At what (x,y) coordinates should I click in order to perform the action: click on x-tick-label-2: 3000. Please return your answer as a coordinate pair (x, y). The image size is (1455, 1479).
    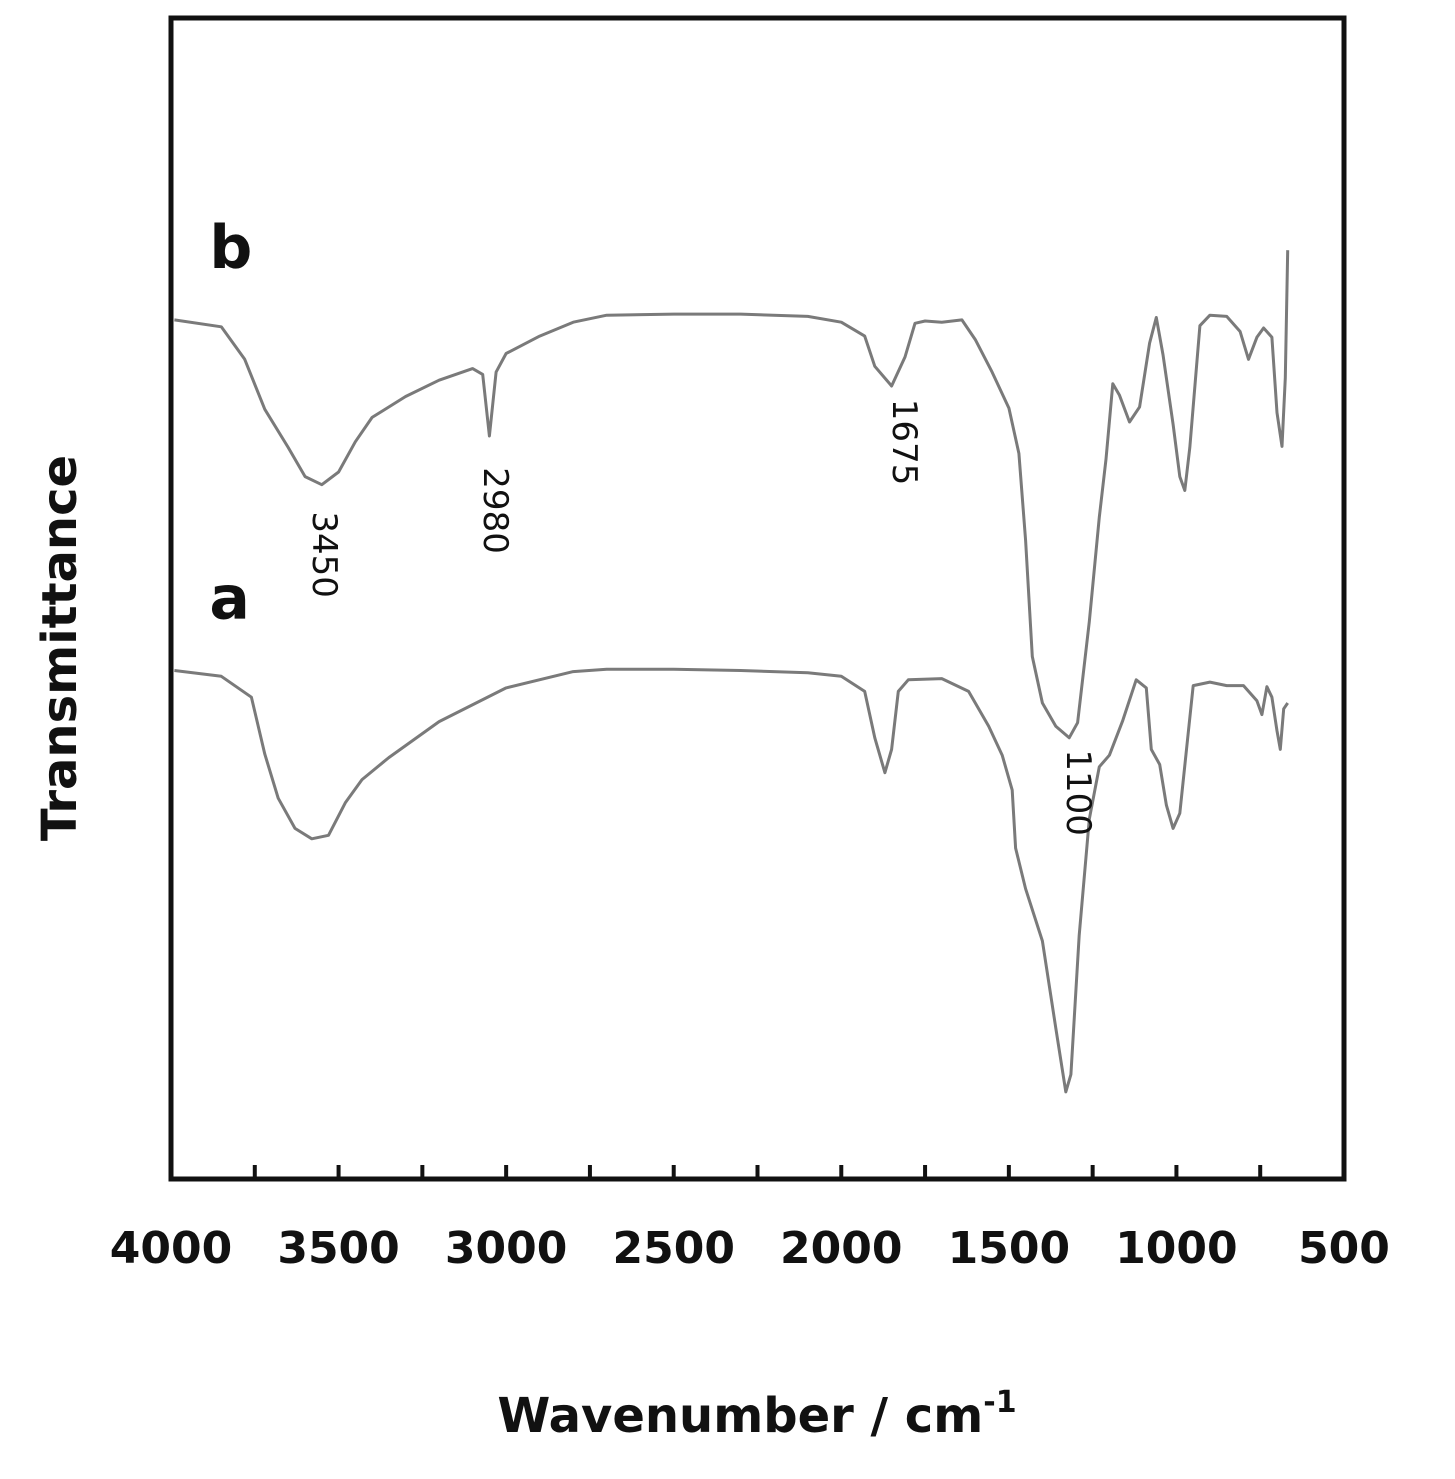
    Looking at the image, I should click on (506, 1248).